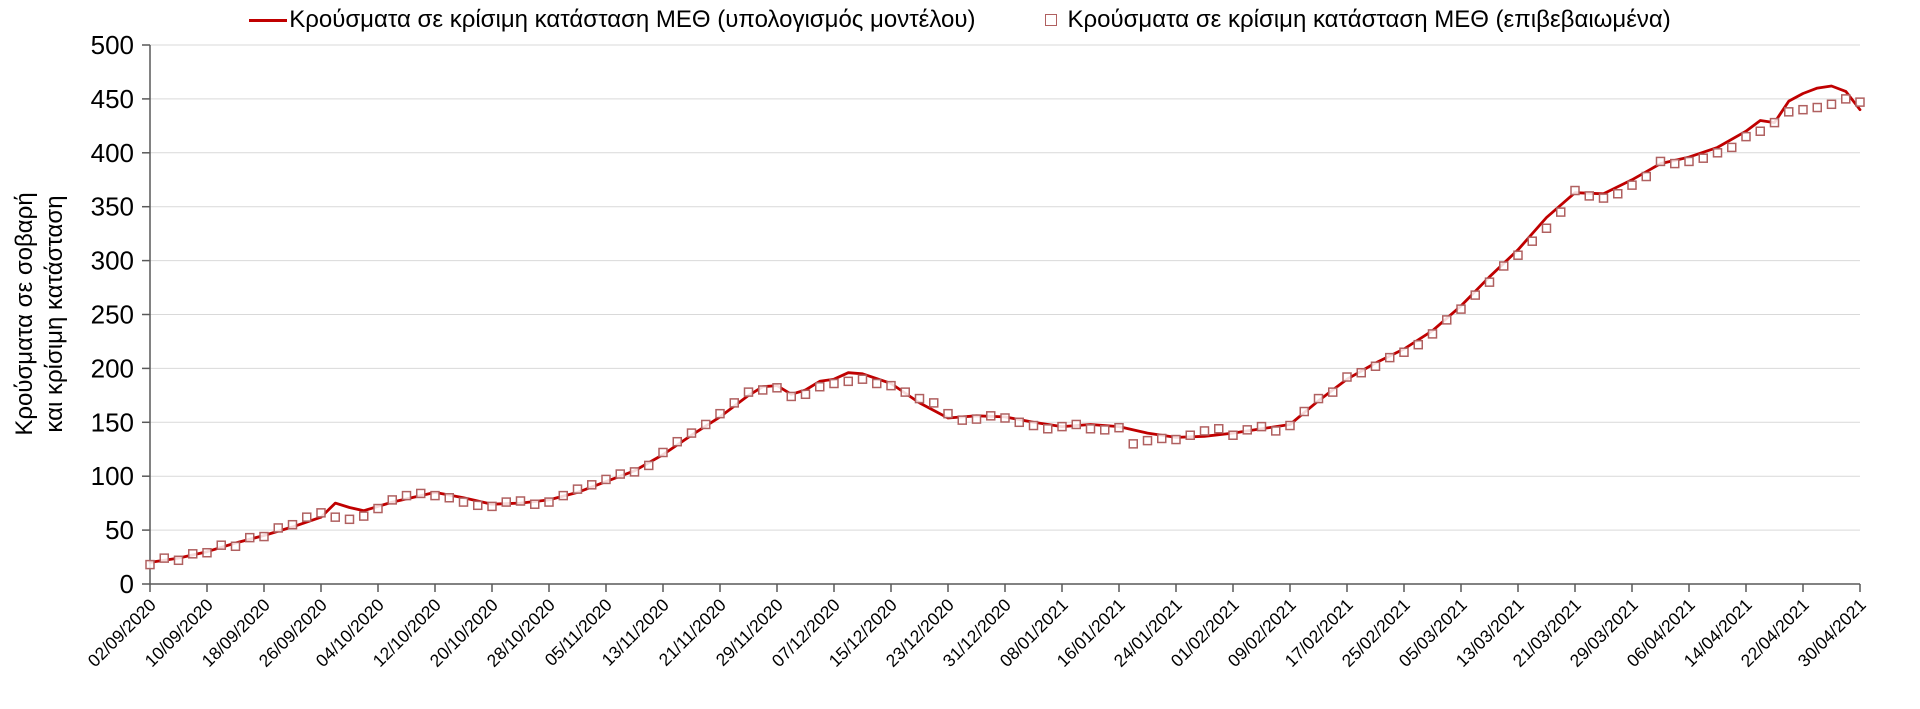  I want to click on model-line-swatch-icon, so click(268, 20).